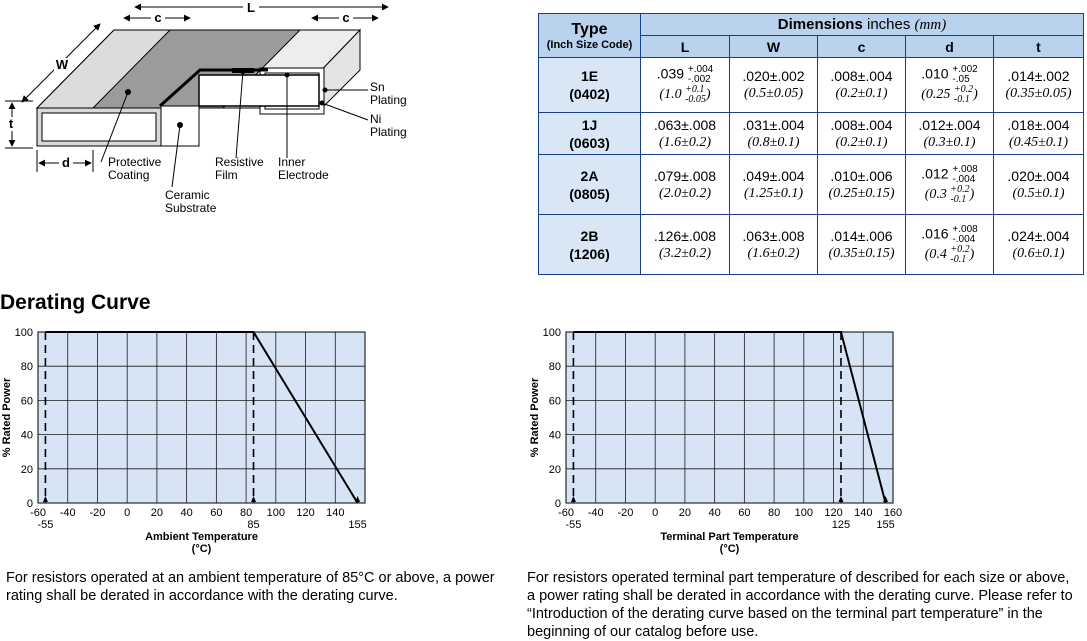 This screenshot has width=1087, height=641. I want to click on x-tick-label: 80, so click(774, 513).